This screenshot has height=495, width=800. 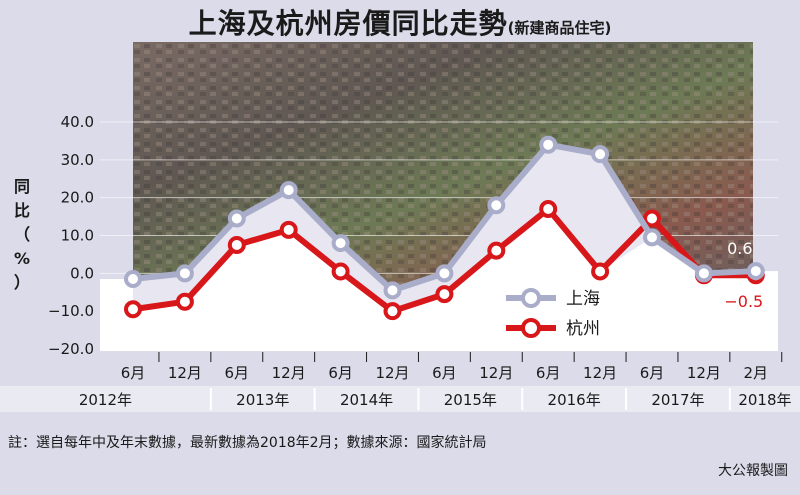 What do you see at coordinates (753, 471) in the screenshot?
I see `credit-text: 大公報製圖` at bounding box center [753, 471].